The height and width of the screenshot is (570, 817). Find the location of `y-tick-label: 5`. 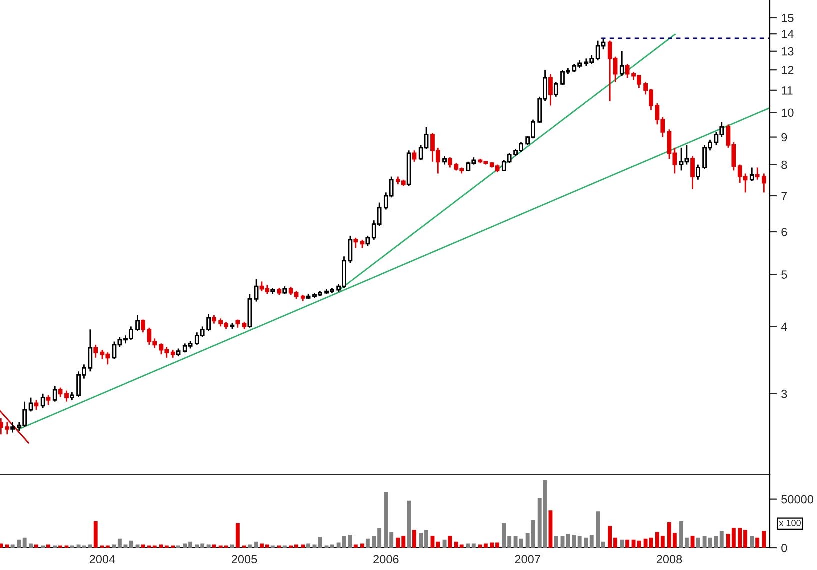

y-tick-label: 5 is located at coordinates (785, 274).